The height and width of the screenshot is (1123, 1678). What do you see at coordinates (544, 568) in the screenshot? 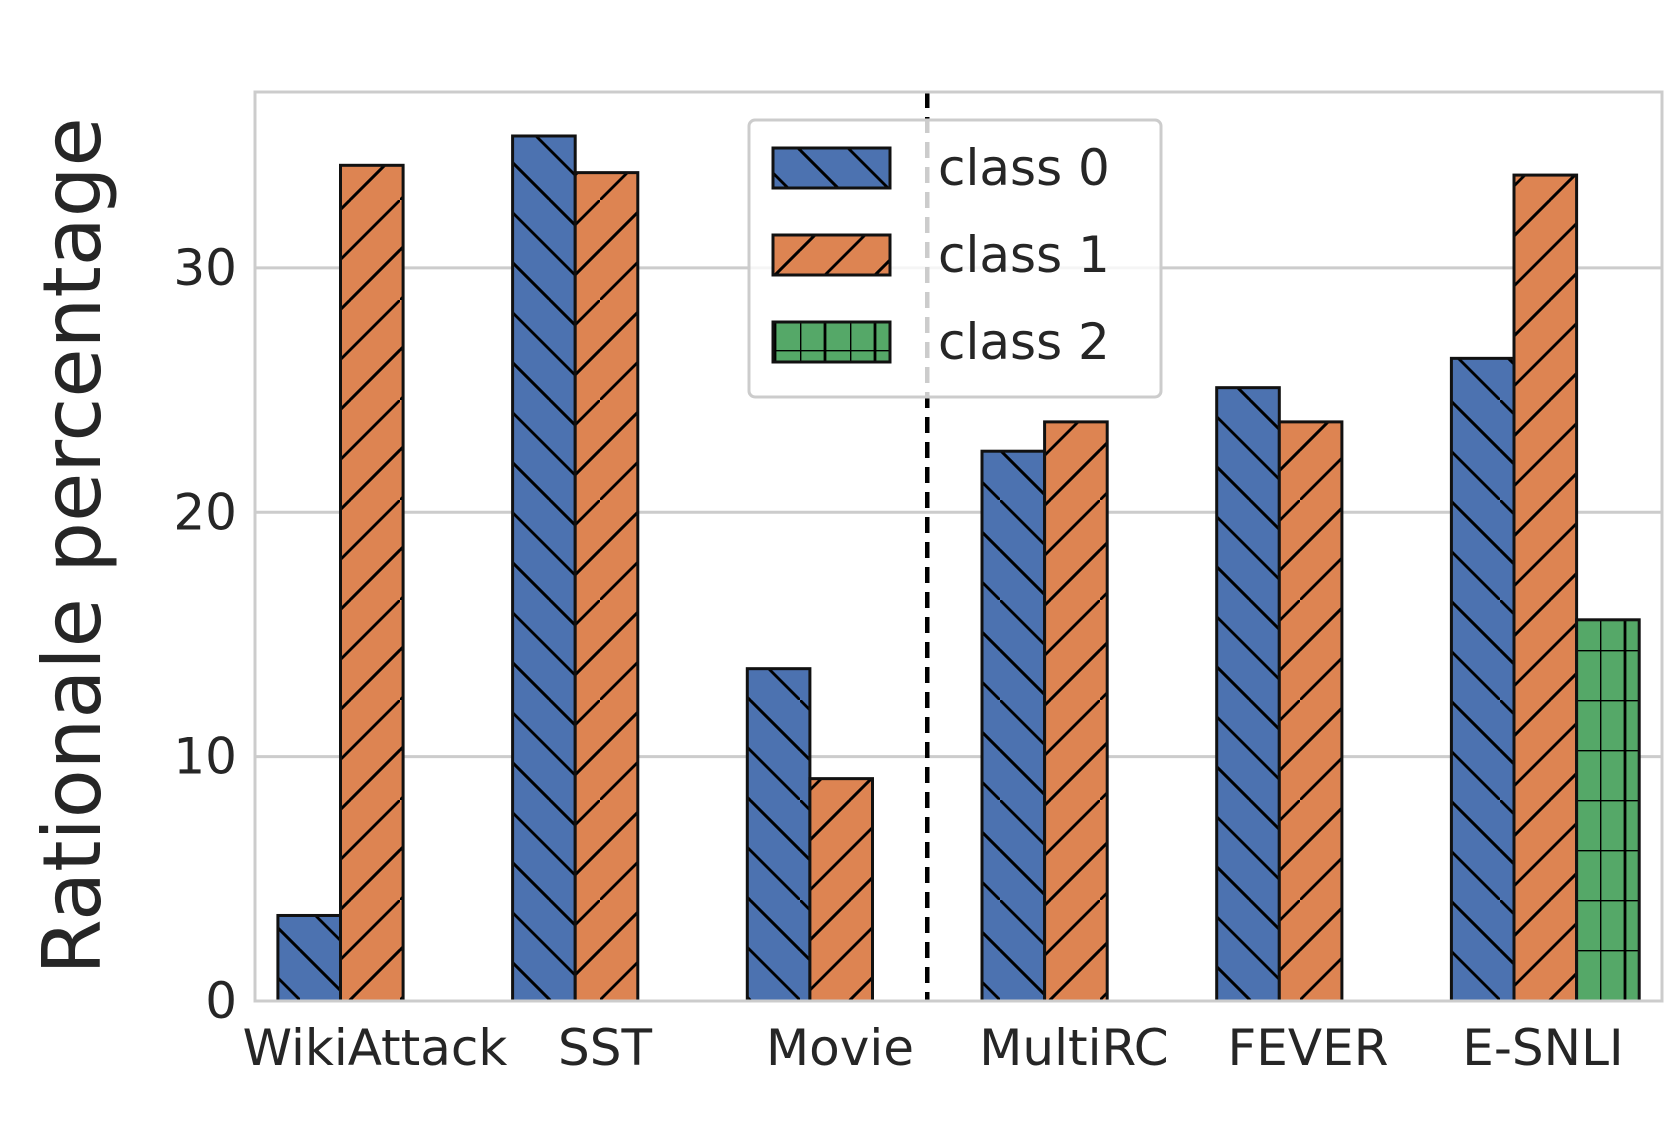
I see `bar-hatch-class-0-sst` at bounding box center [544, 568].